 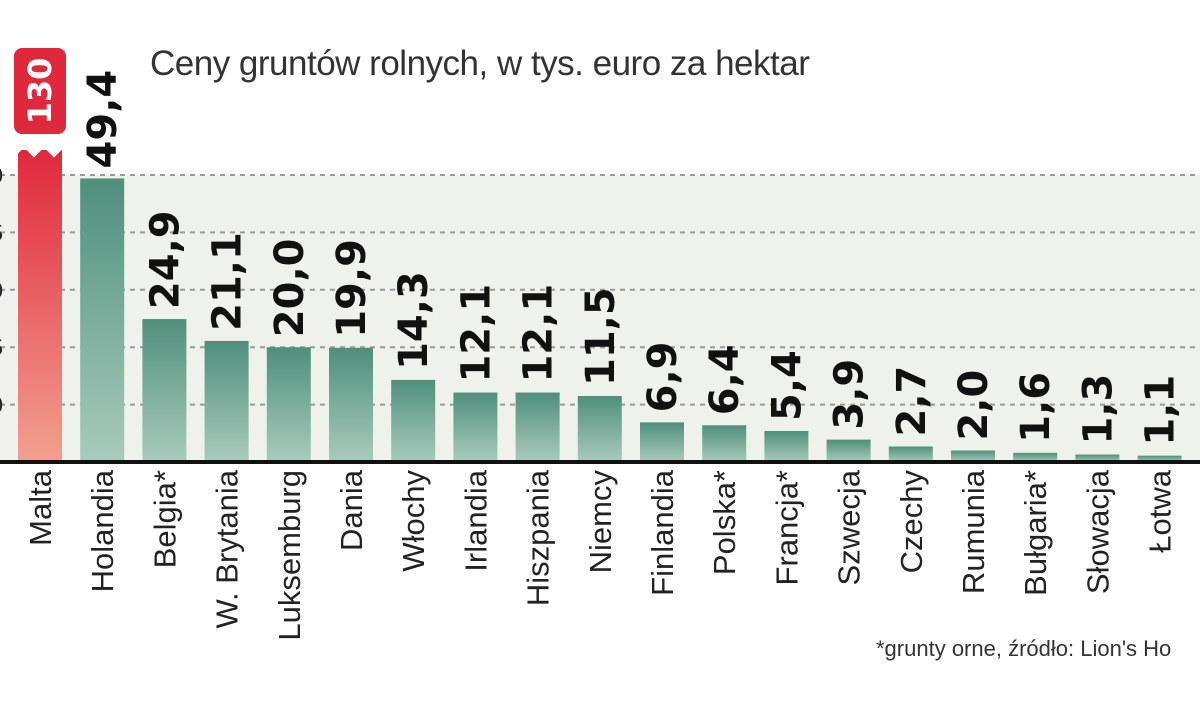 I want to click on value-label: 3,9, so click(x=850, y=394).